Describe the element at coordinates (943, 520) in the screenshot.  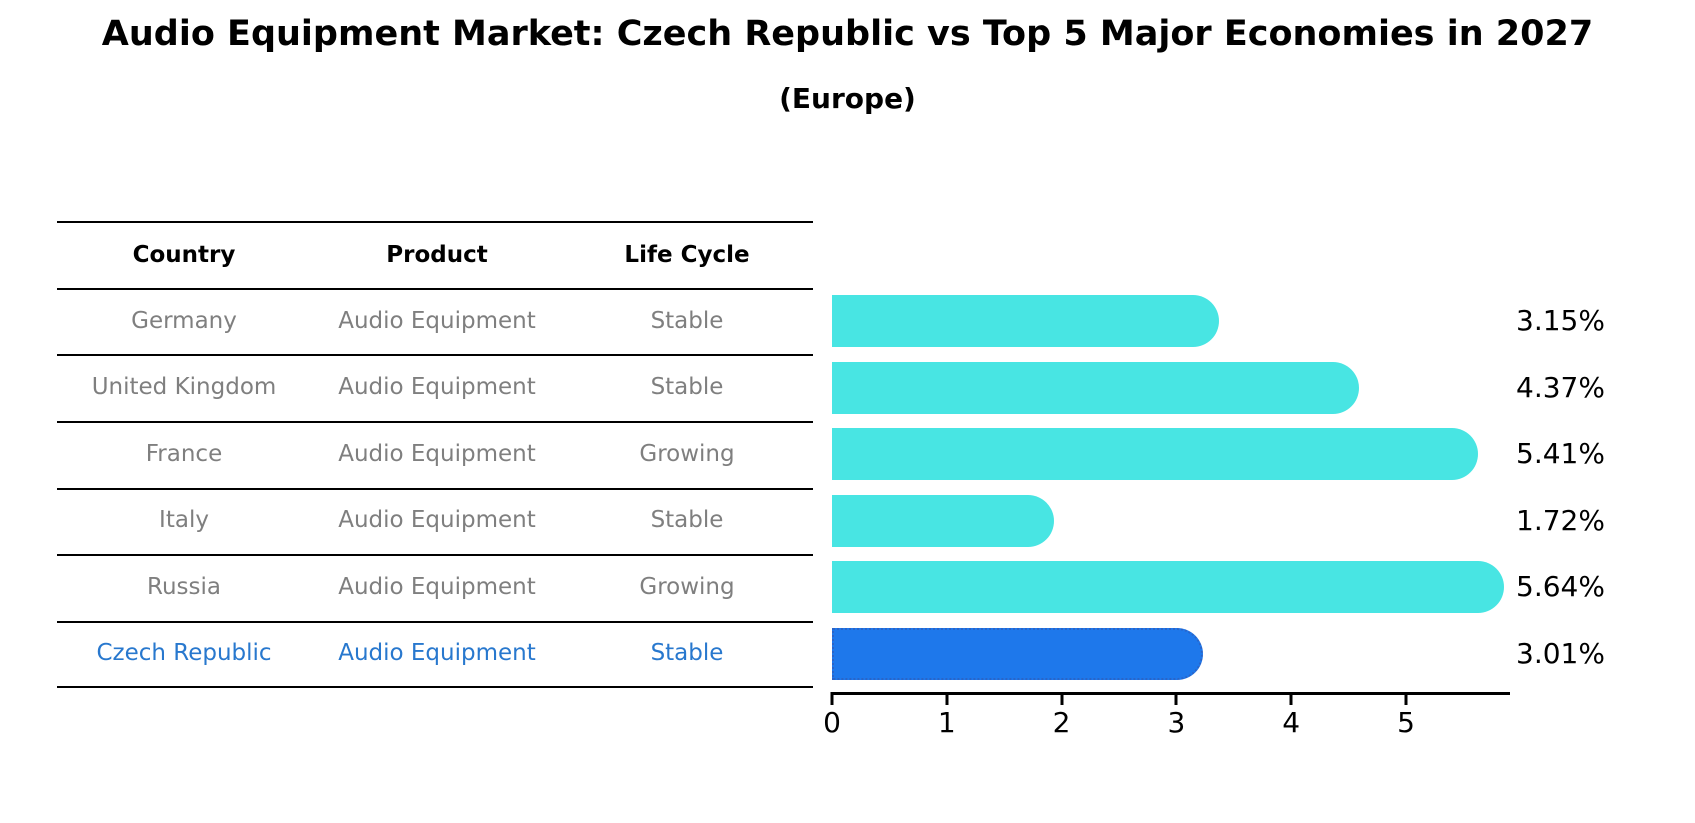
I see `bar-italy` at that location.